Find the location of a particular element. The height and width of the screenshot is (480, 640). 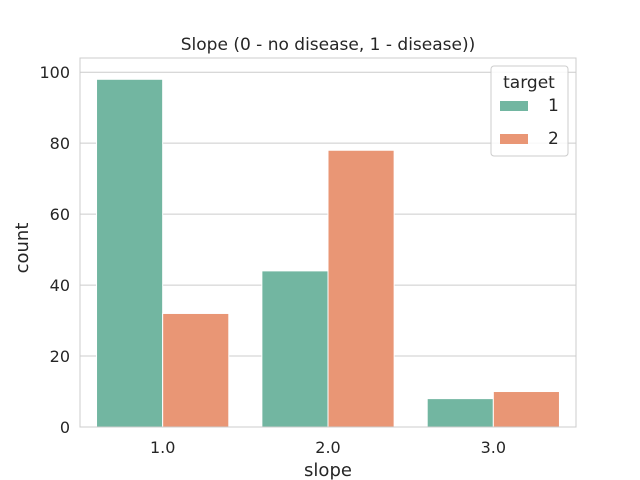

legend-label-1: 1 is located at coordinates (553, 106).